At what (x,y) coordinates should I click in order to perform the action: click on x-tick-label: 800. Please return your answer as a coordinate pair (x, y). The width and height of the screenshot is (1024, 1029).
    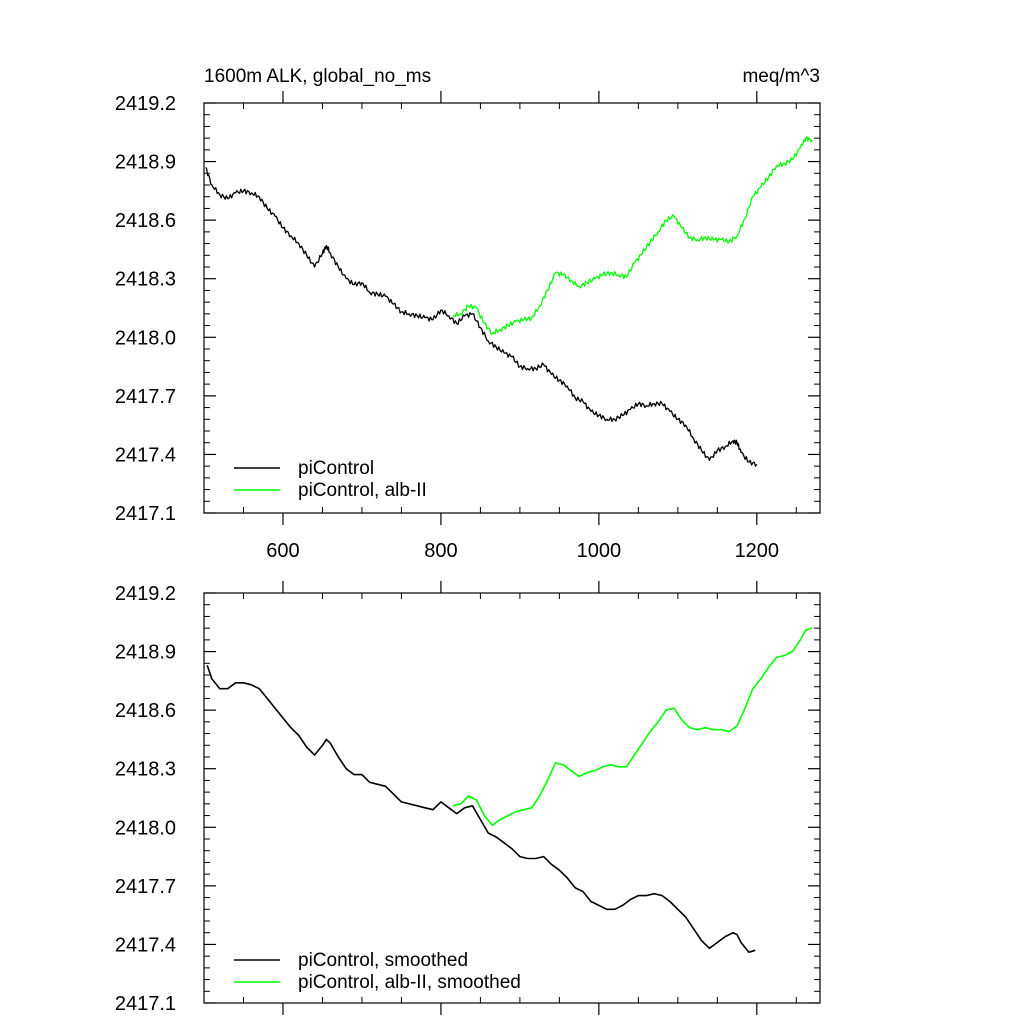
    Looking at the image, I should click on (440, 551).